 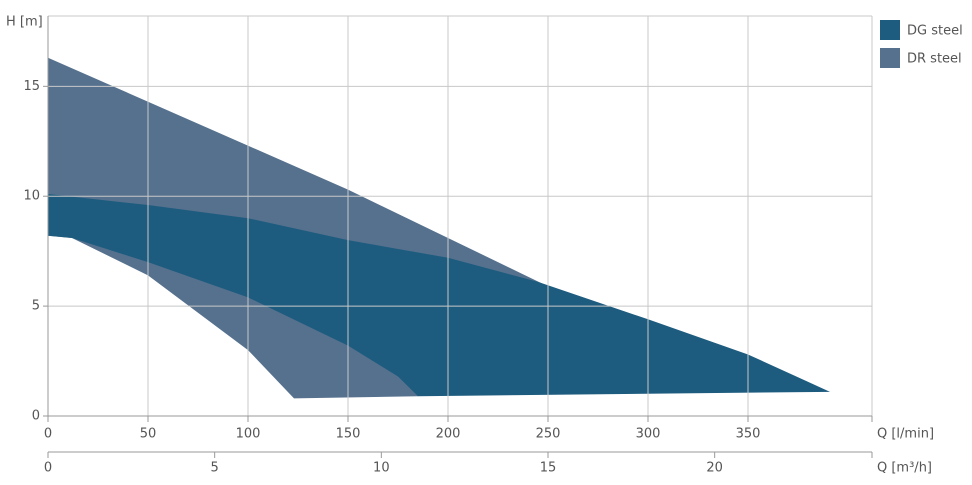 I want to click on y-tick-label: 15, so click(x=31, y=86).